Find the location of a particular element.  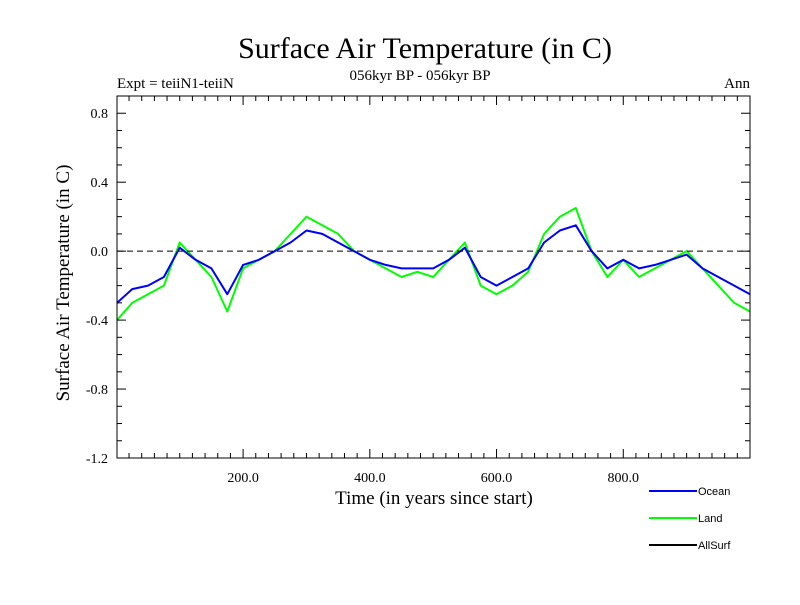

x-tick-label: 800.0 is located at coordinates (624, 478).